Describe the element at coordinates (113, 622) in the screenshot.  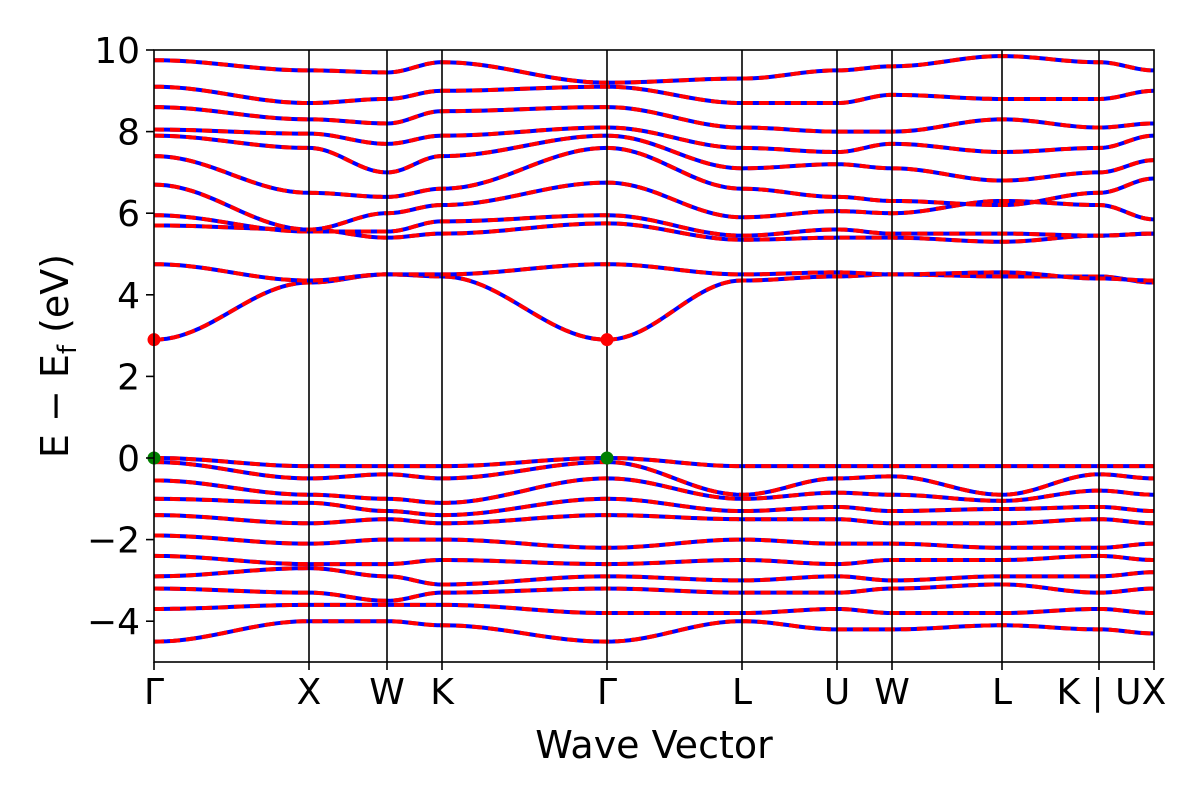
I see `y-tick-label-7: −4` at that location.